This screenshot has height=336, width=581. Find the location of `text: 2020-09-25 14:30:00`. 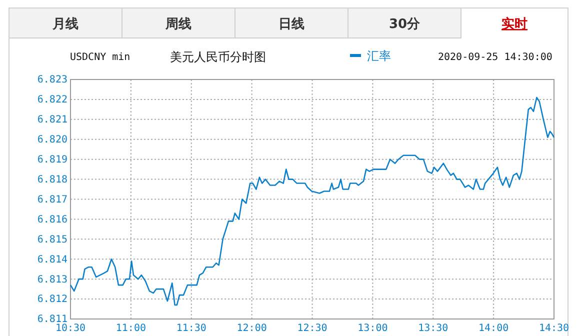

text: 2020-09-25 14:30:00 is located at coordinates (495, 57).